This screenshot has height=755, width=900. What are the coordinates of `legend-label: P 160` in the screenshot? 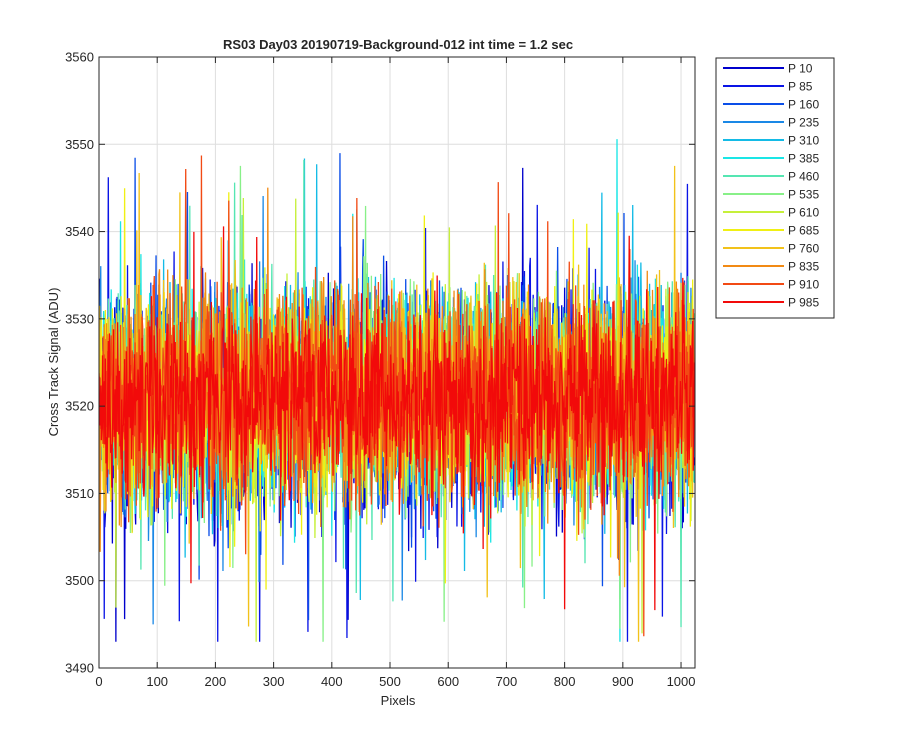 It's located at (803, 105).